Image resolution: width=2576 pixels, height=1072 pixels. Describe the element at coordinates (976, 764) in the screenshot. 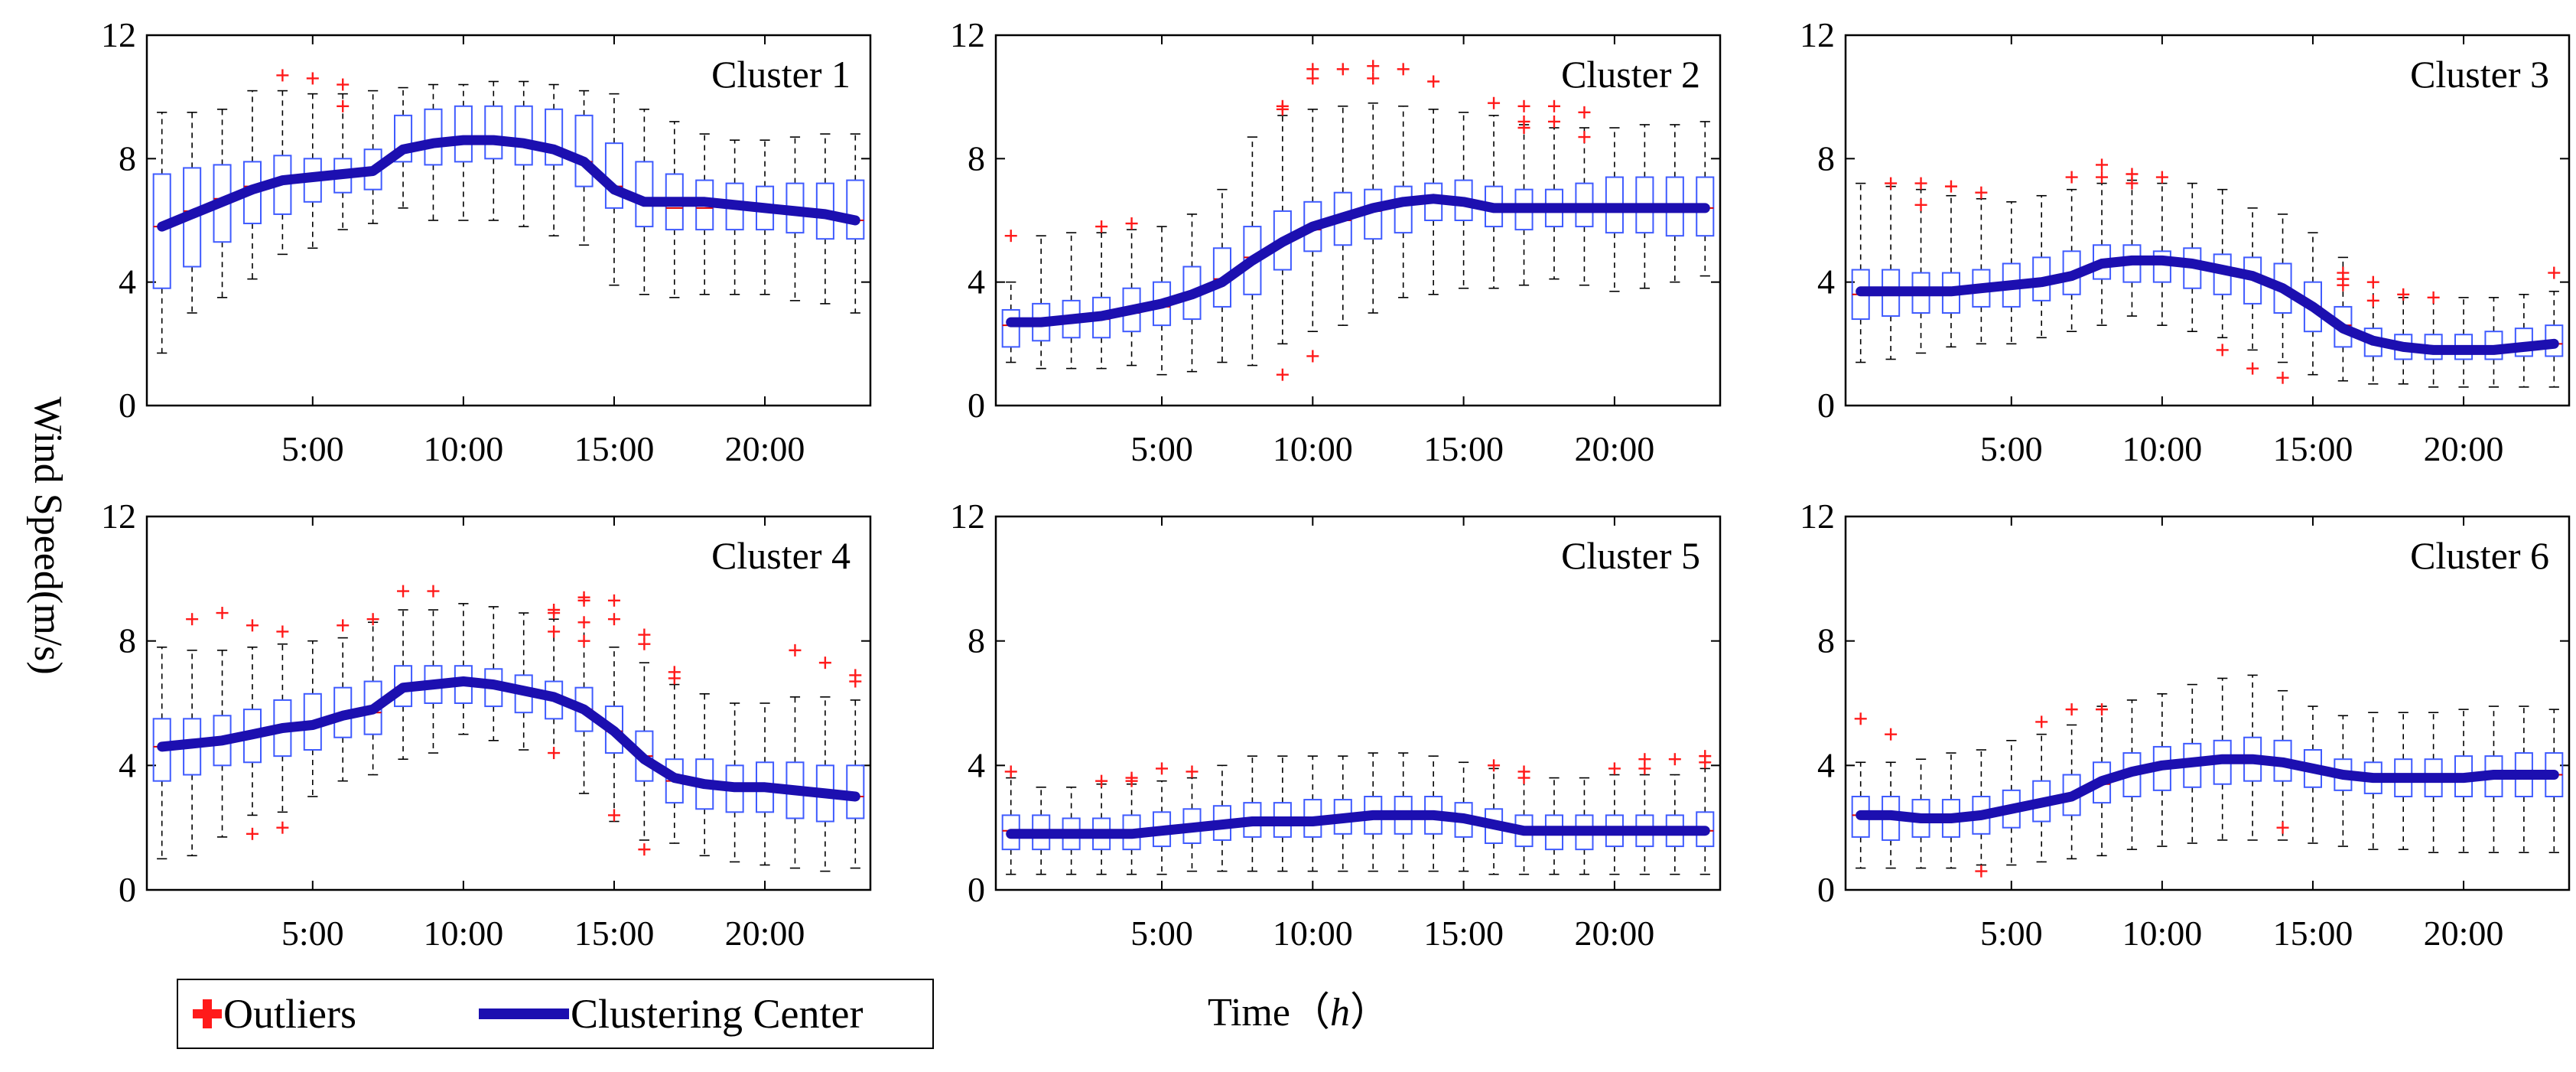

I see `y-tick-label: 4` at that location.